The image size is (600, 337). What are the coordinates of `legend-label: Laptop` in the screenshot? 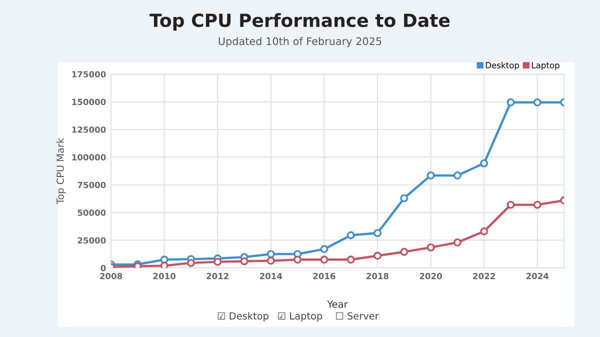 It's located at (546, 66).